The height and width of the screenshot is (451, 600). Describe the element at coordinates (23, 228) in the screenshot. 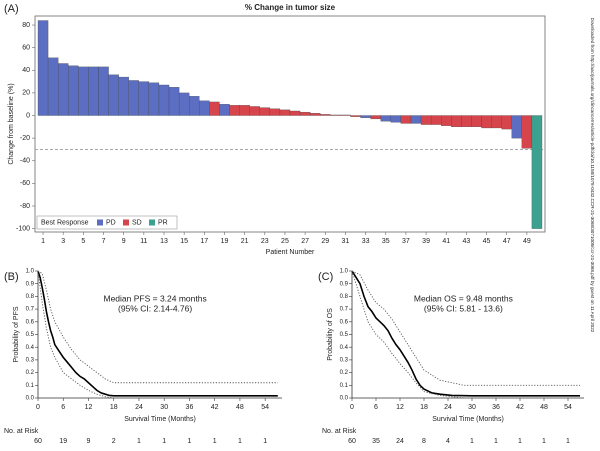

I see `y-tick-label: -100` at that location.